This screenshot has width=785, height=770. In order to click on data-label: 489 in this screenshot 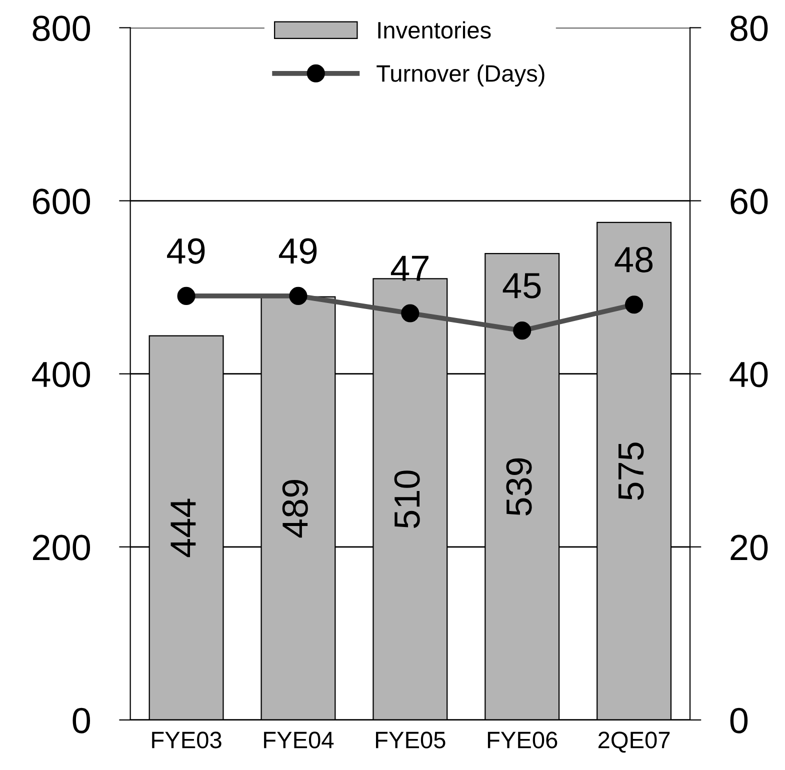, I will do `click(295, 509)`.